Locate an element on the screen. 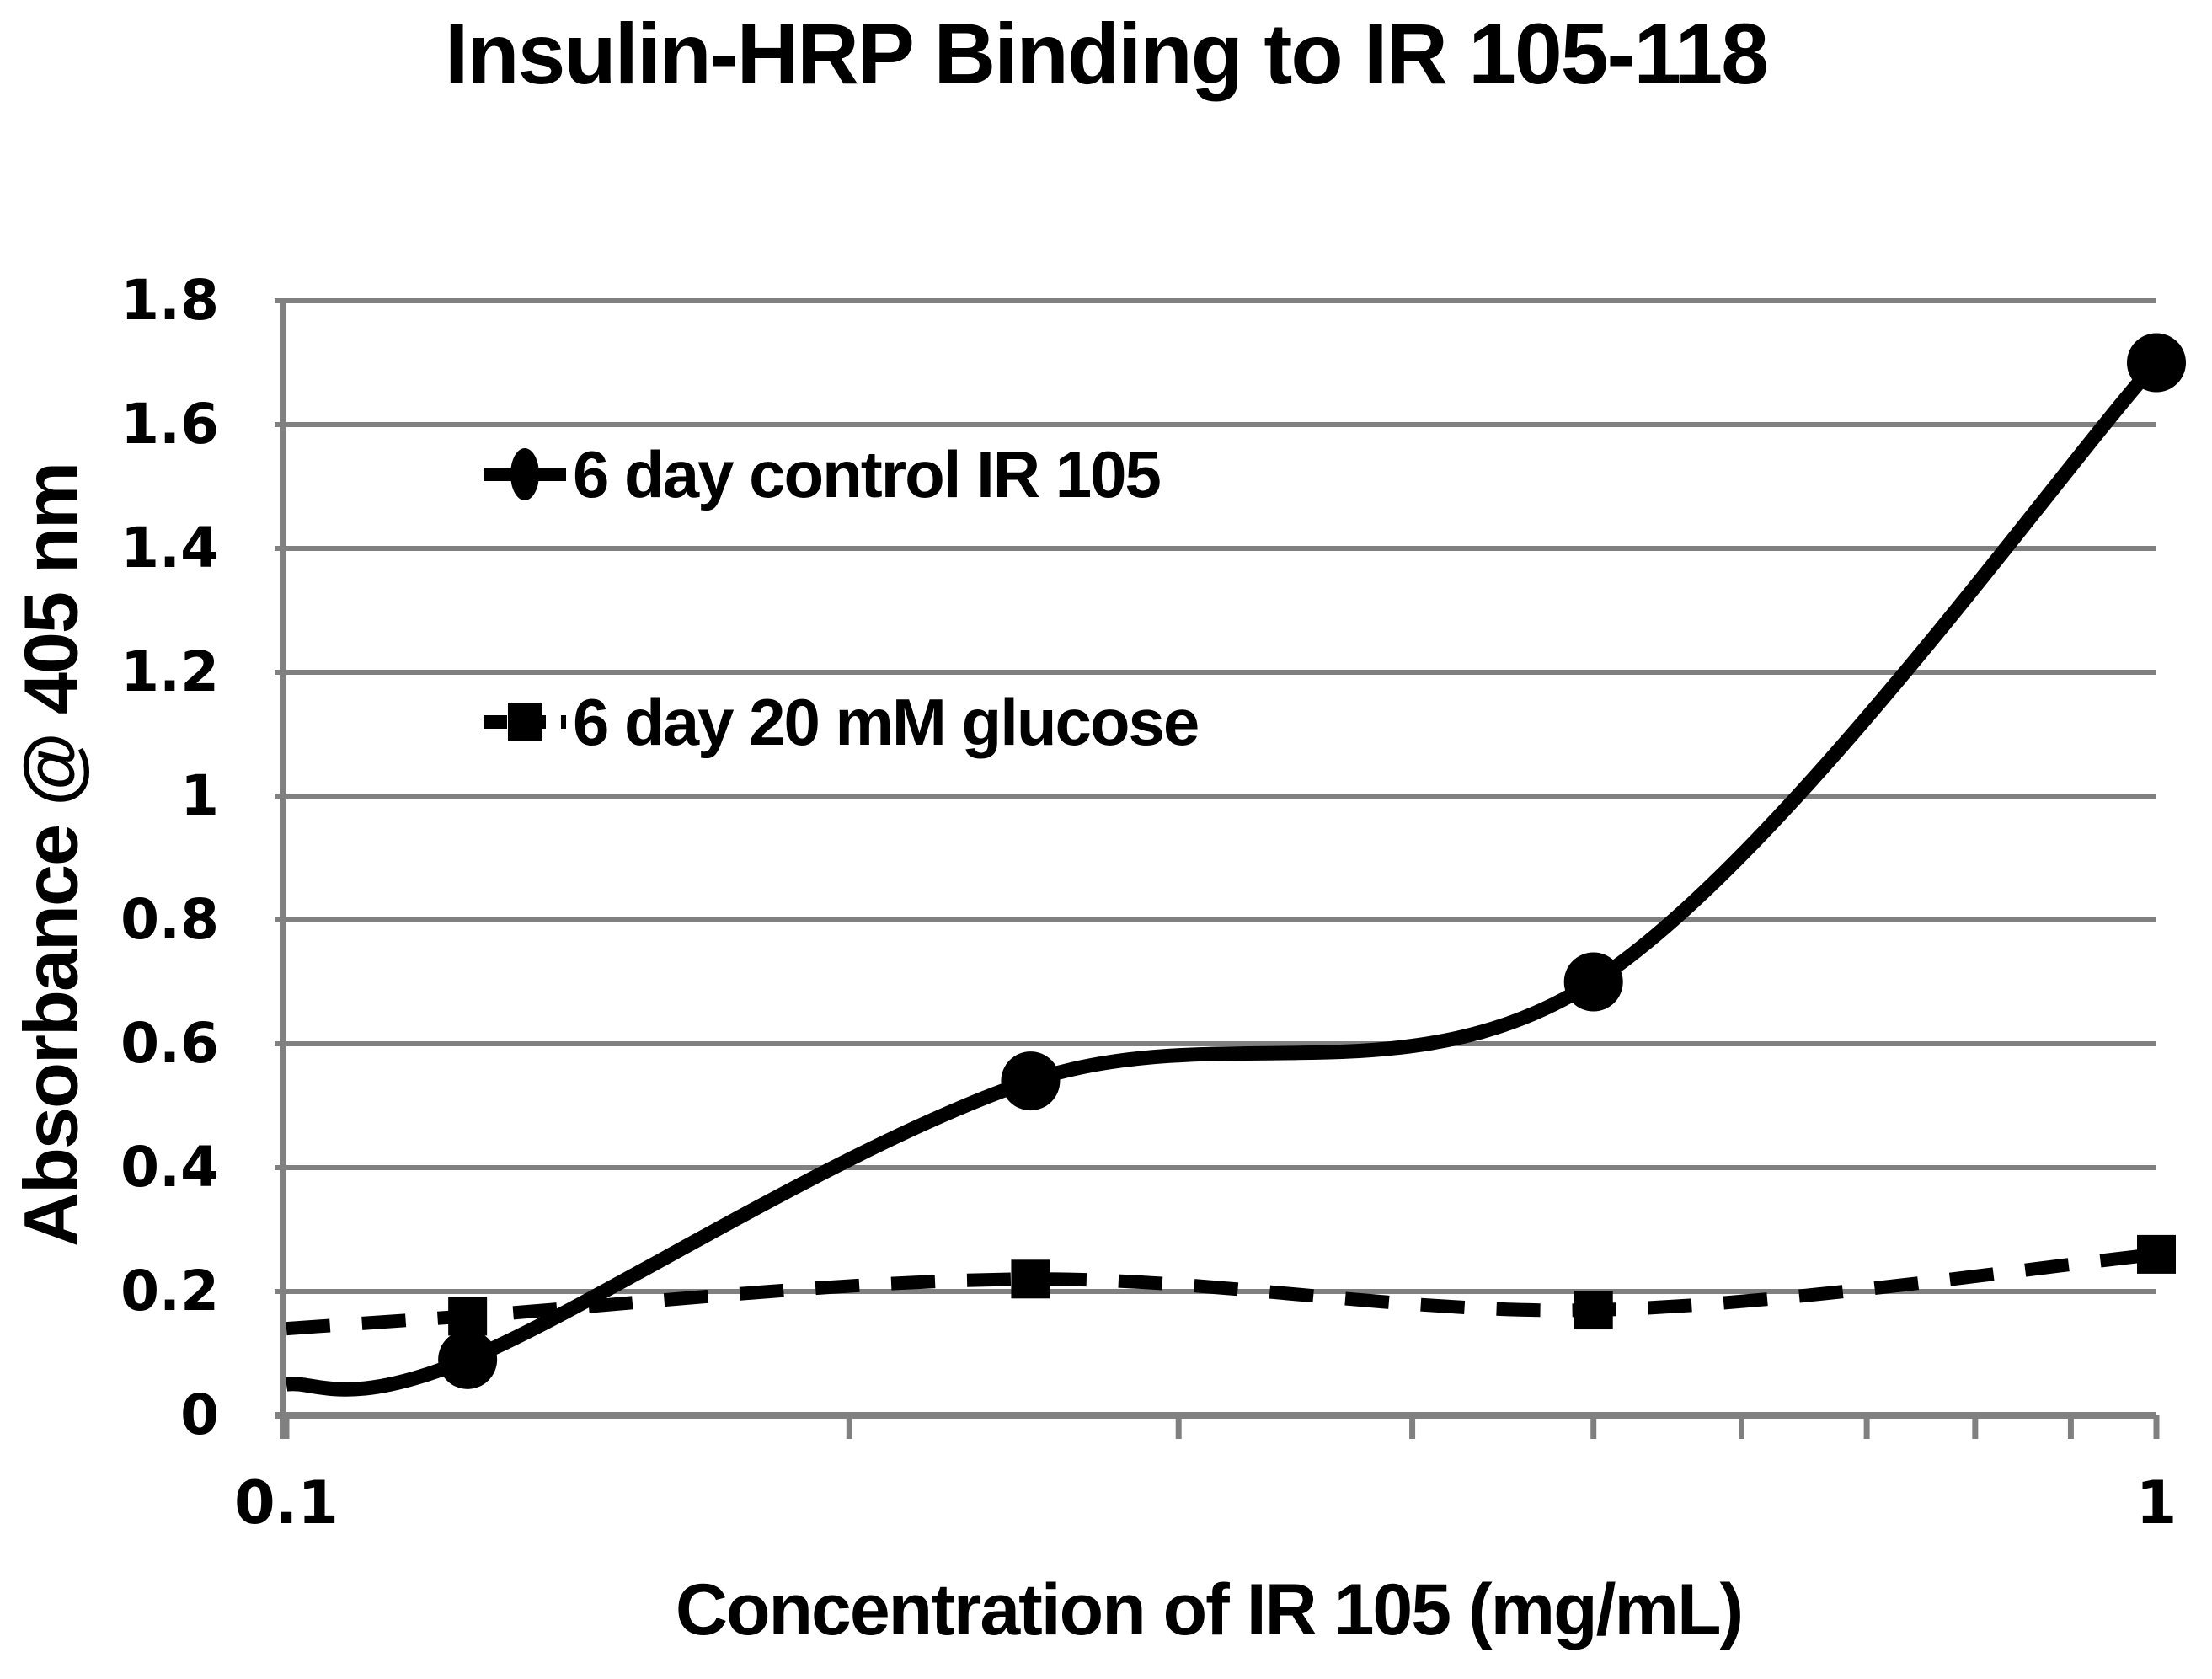  legend-marker-square is located at coordinates (525, 722).